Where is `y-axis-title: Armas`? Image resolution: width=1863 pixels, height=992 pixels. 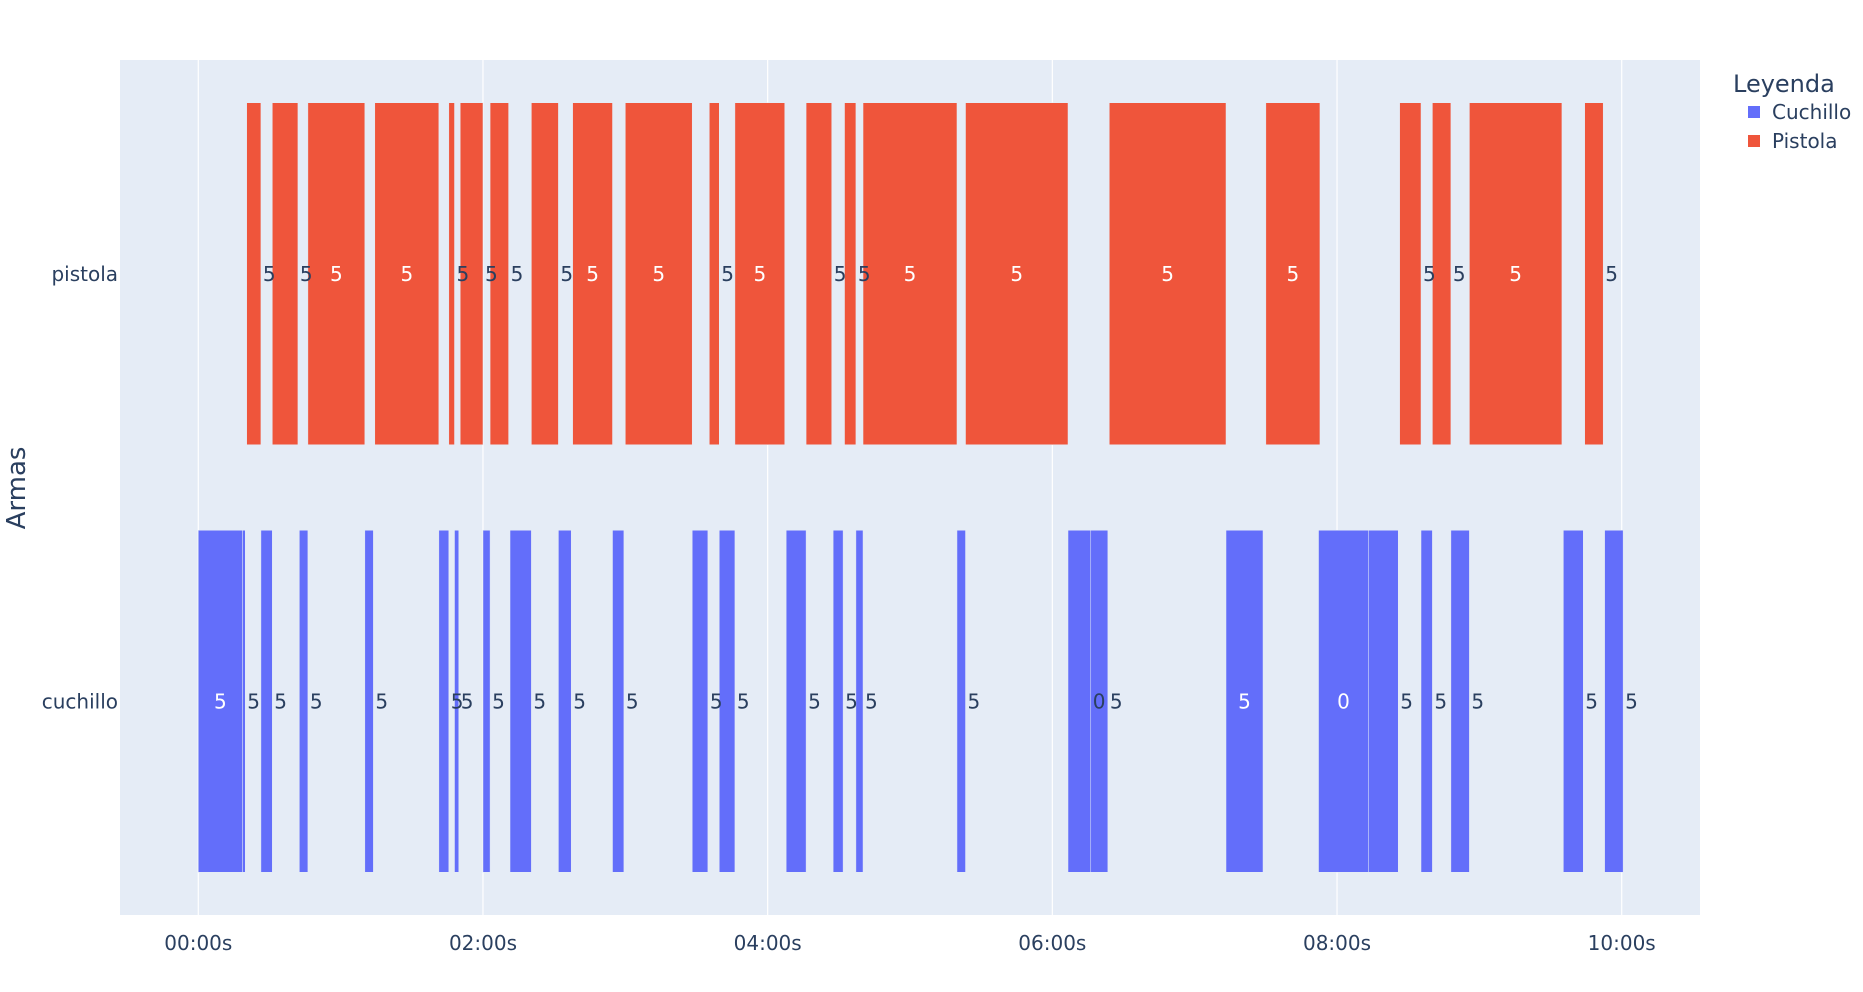 y-axis-title: Armas is located at coordinates (17, 488).